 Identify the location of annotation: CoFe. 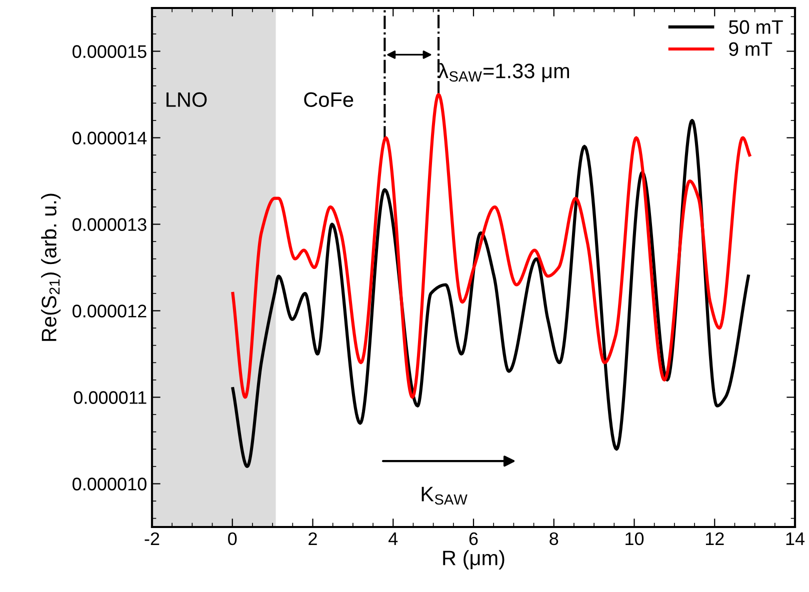
(329, 100).